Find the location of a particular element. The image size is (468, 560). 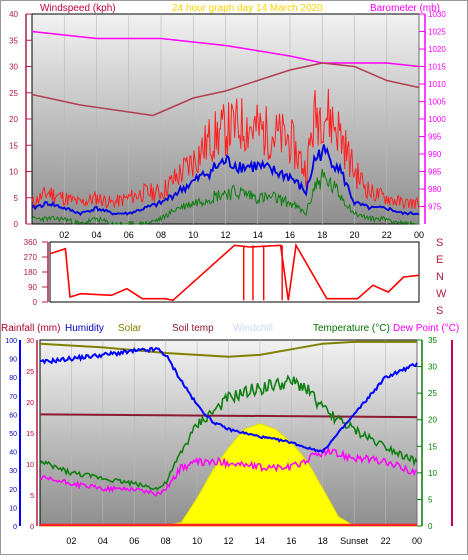

baro-y-tick-label: 1020 is located at coordinates (437, 49).